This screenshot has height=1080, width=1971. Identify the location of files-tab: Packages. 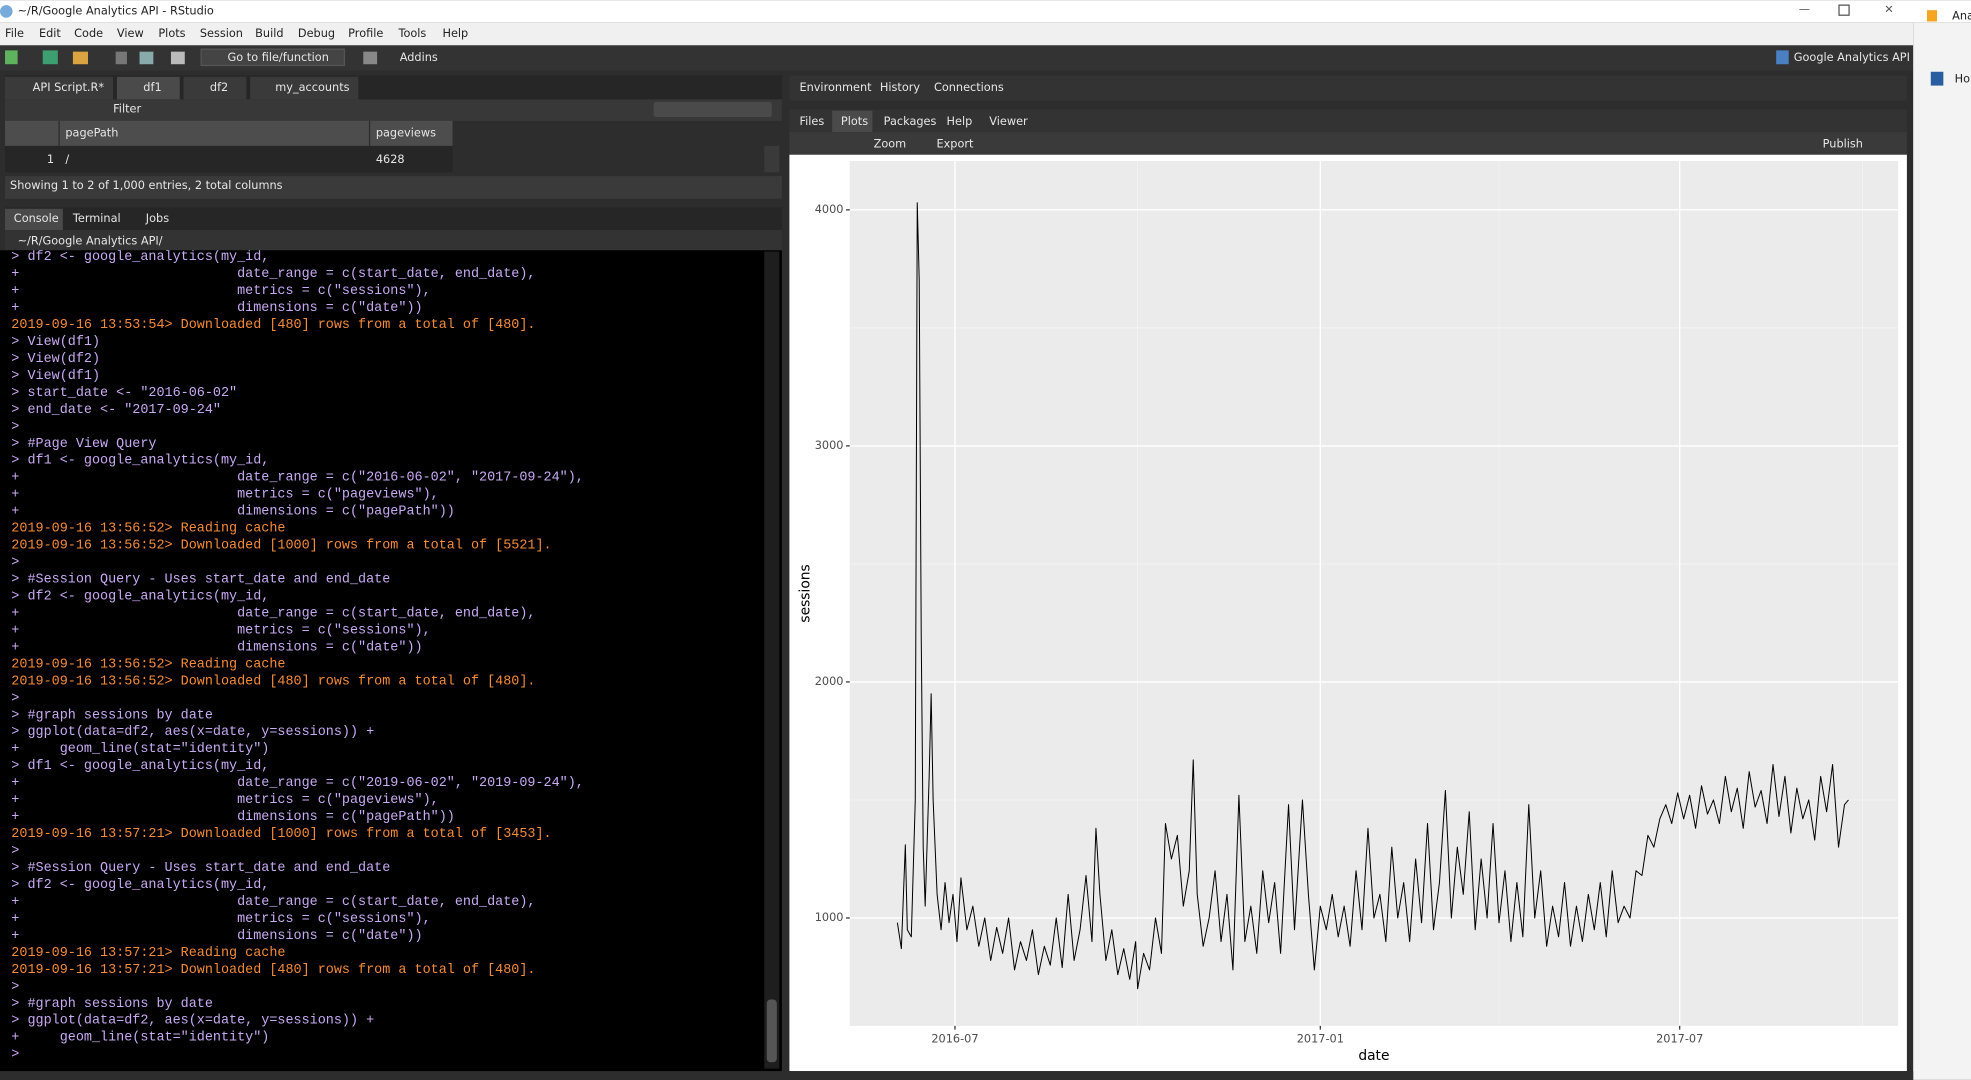
(910, 121).